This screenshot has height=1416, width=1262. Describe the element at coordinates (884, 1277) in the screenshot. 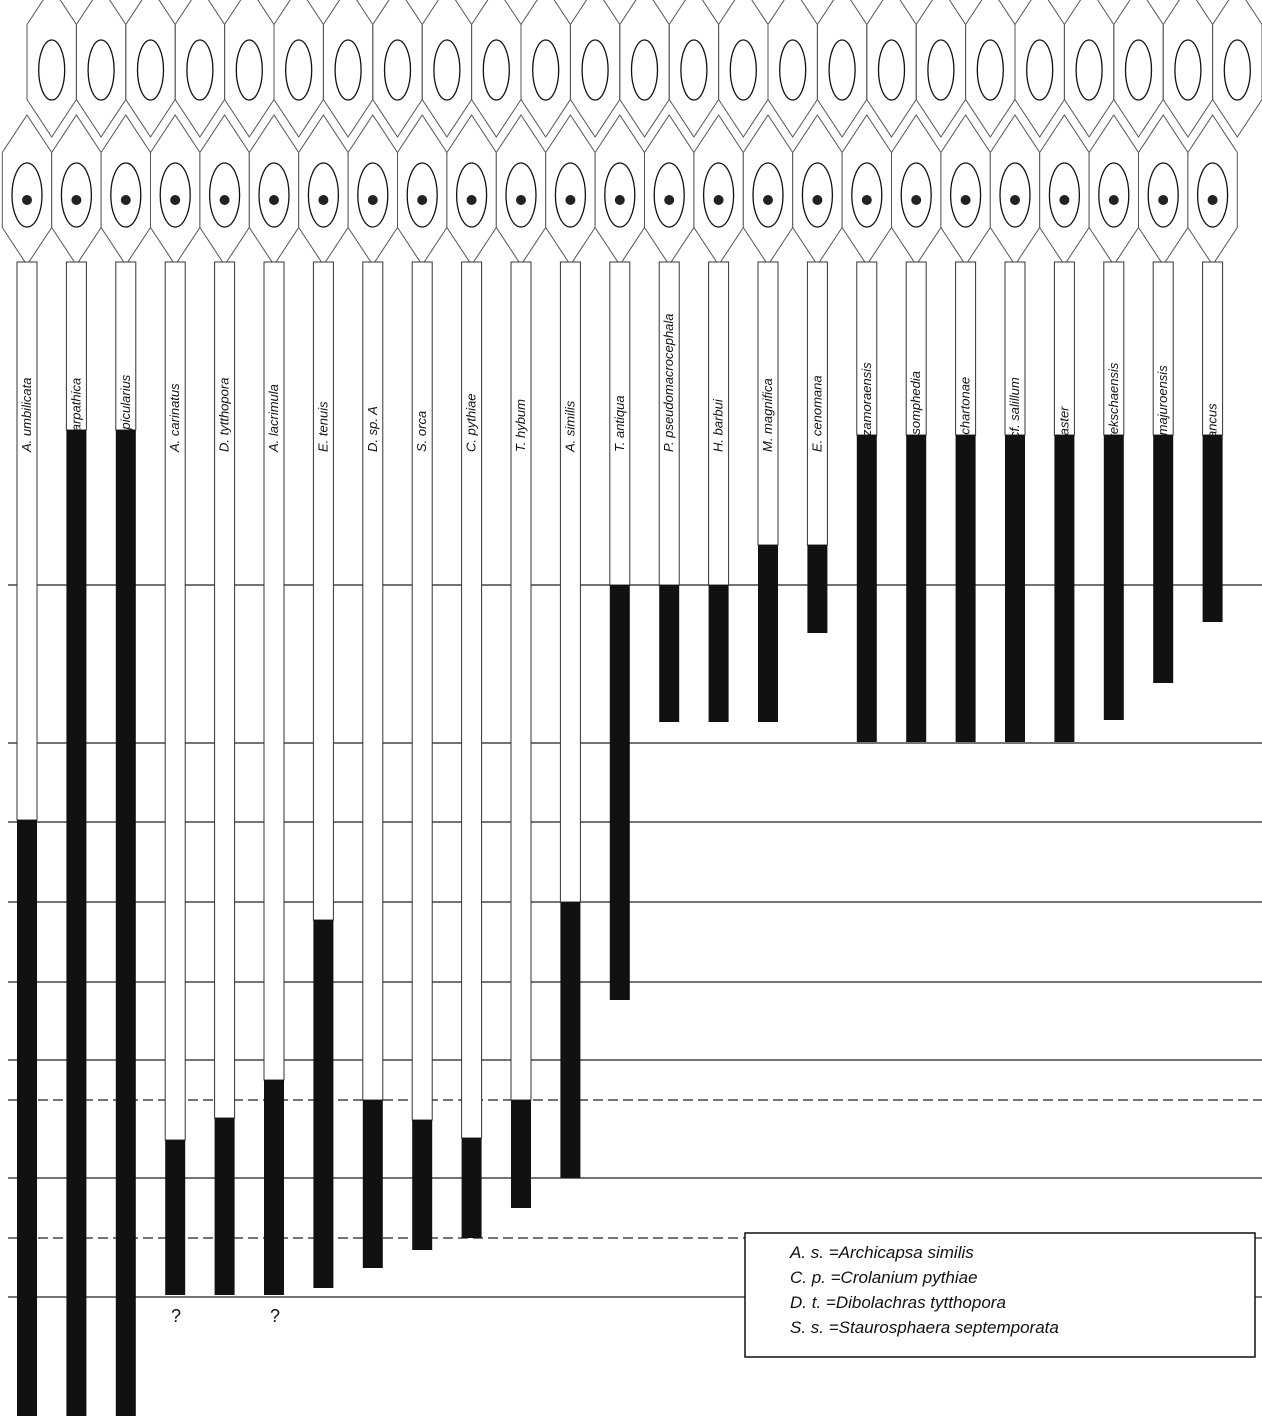

I see `legend-entry: C. p. =Crolanium pythiae` at that location.